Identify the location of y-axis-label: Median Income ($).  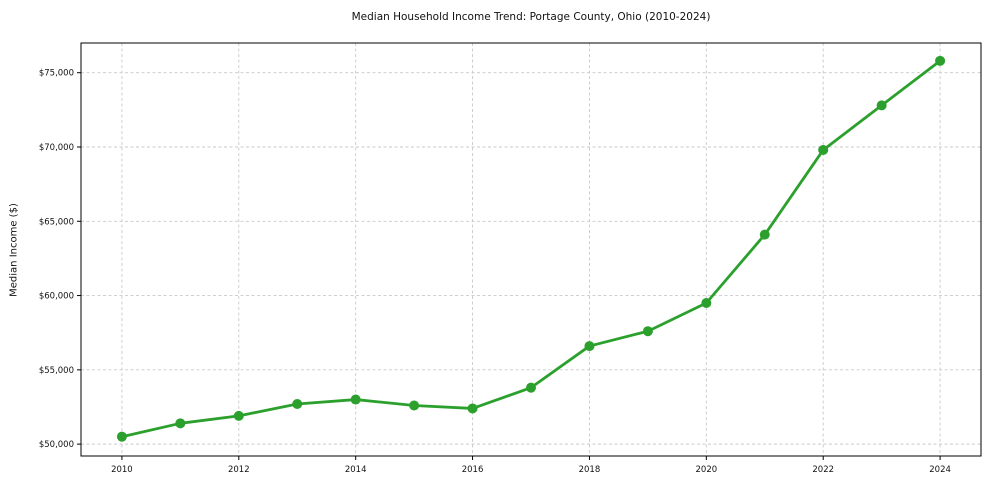
(14, 250).